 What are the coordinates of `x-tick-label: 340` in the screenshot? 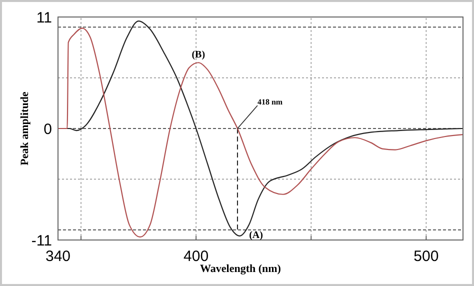 It's located at (58, 256).